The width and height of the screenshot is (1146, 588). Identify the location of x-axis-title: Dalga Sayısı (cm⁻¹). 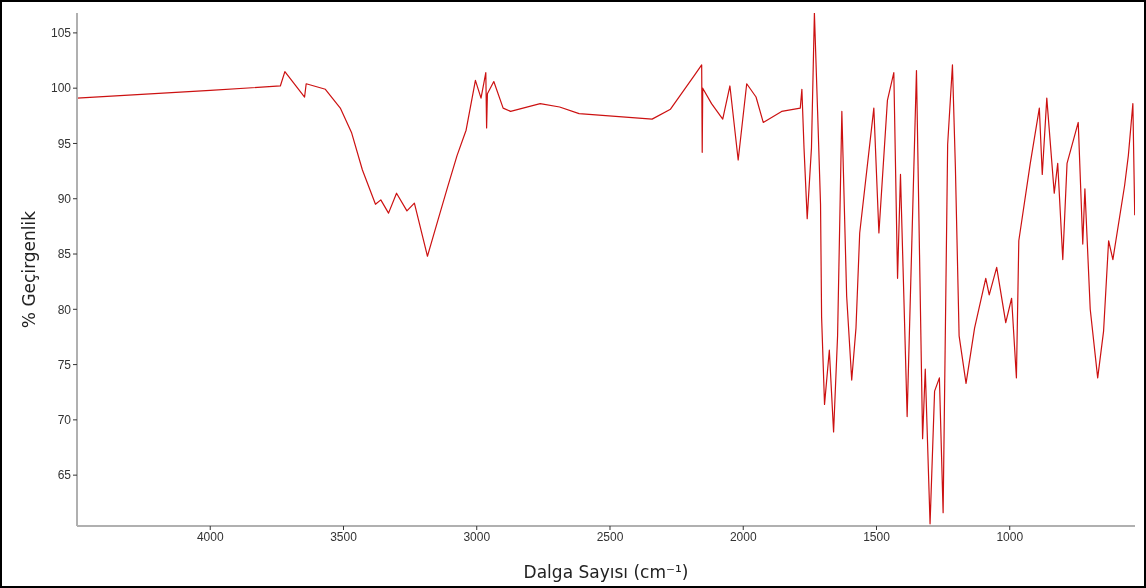
(606, 572).